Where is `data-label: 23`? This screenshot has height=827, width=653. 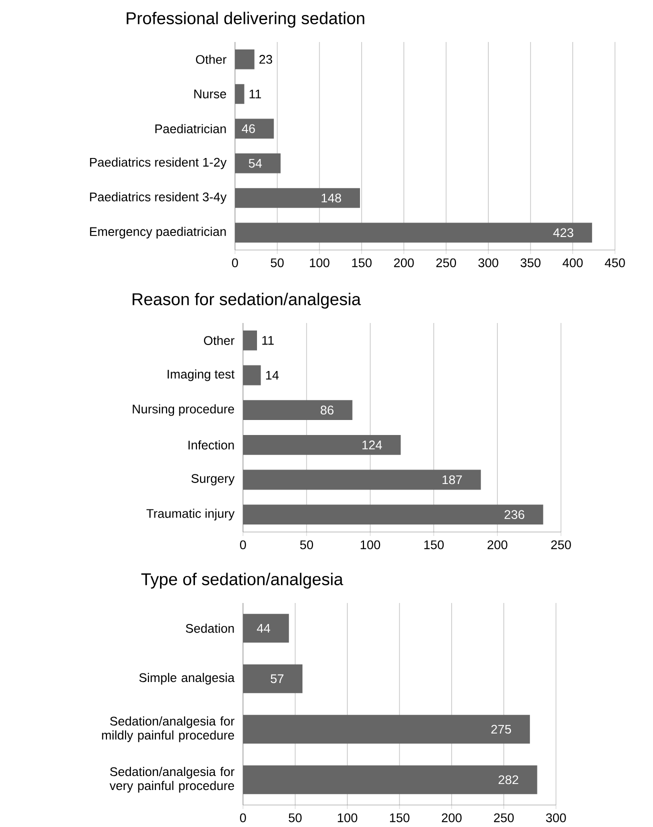 data-label: 23 is located at coordinates (265, 59).